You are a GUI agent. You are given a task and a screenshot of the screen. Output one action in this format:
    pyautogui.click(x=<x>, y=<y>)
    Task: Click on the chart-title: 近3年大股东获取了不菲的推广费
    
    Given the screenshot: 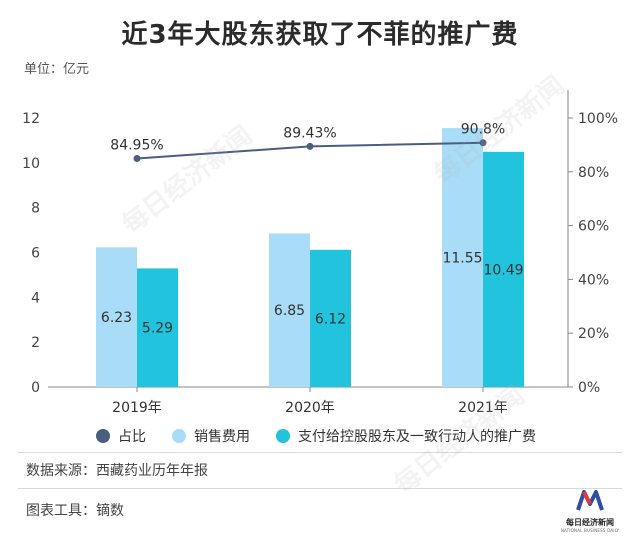 What is the action you would take?
    pyautogui.click(x=320, y=35)
    